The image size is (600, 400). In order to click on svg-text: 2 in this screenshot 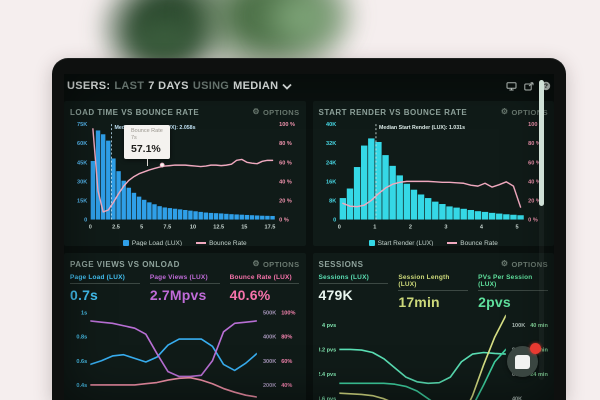, I will do `click(409, 228)`.